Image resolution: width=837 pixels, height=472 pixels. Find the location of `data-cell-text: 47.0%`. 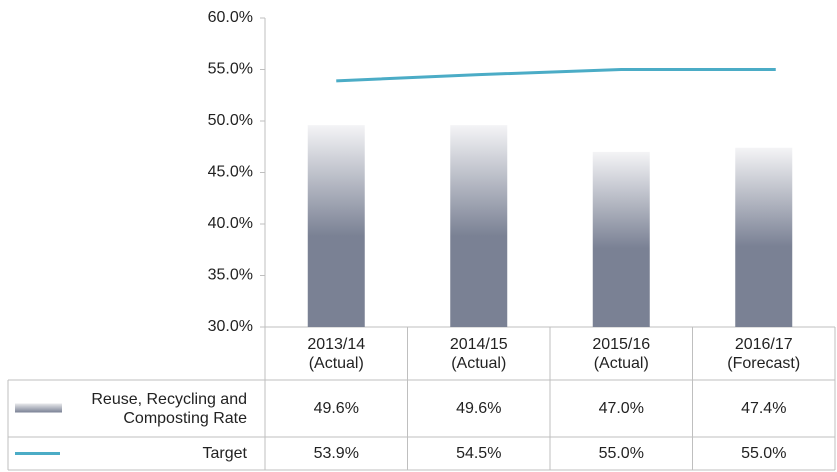

data-cell-text: 47.0% is located at coordinates (621, 408).